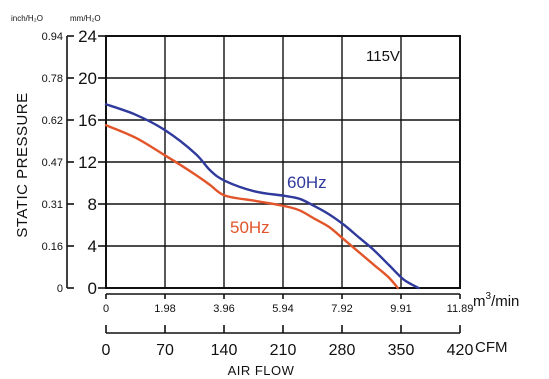 The image size is (549, 379). What do you see at coordinates (52, 79) in the screenshot?
I see `secondary-y-tick-label: 0.78` at bounding box center [52, 79].